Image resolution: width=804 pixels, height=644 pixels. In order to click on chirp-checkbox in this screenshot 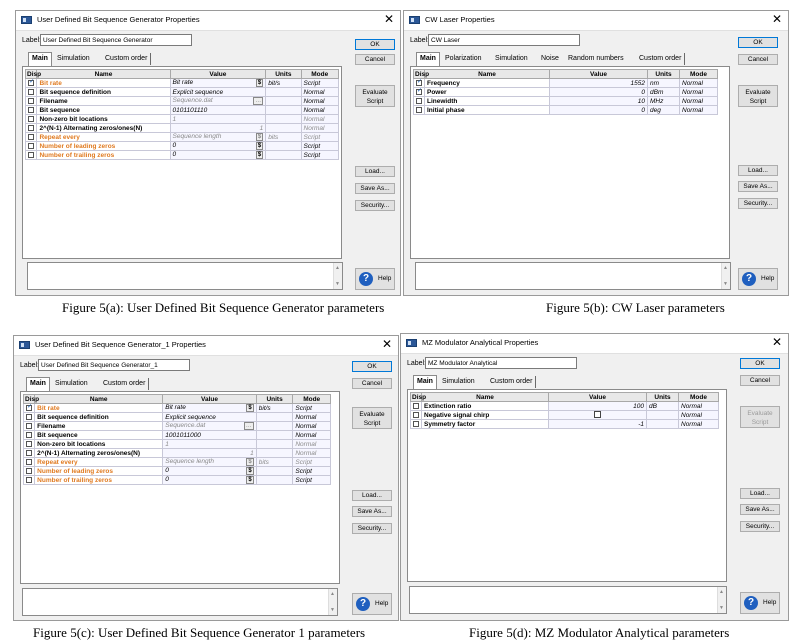, I will do `click(597, 415)`.